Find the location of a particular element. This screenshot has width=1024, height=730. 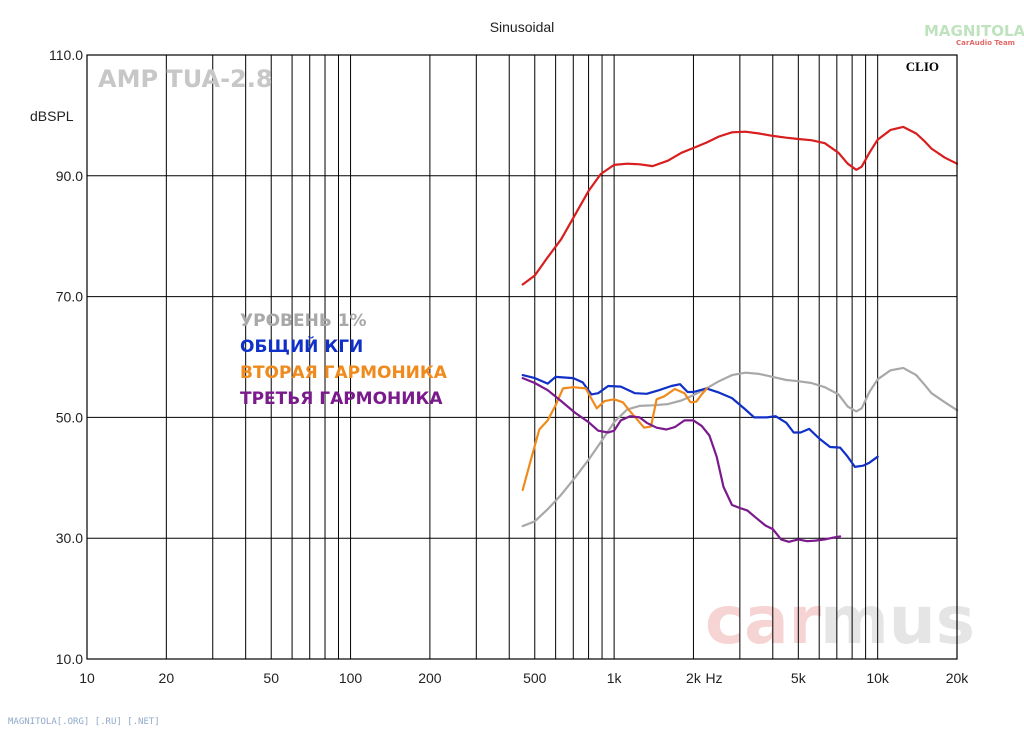

y-tick-label: 110.0 is located at coordinates (66, 55).